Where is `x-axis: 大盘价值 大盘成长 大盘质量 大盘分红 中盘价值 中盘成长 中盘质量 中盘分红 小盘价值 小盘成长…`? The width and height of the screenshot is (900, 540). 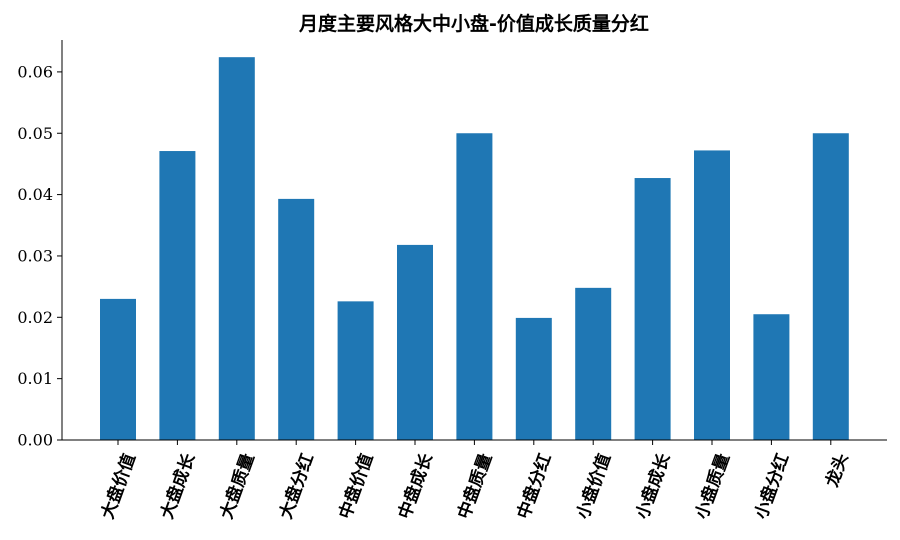 x-axis: 大盘价值 大盘成长 大盘质量 大盘分红 中盘价值 中盘成长 中盘质量 中盘分红 小盘价值 小盘成长… is located at coordinates (474, 480).